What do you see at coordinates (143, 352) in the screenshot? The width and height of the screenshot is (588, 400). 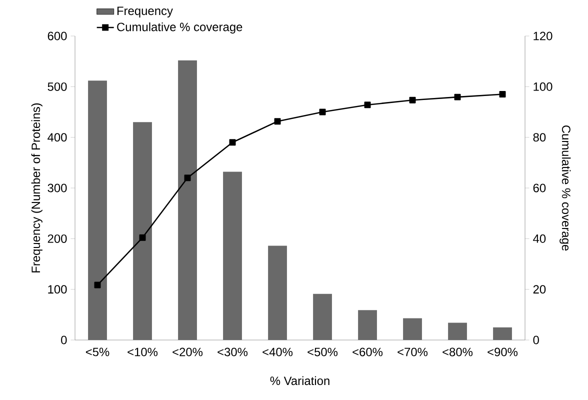 I see `x-tick-label: <10%` at bounding box center [143, 352].